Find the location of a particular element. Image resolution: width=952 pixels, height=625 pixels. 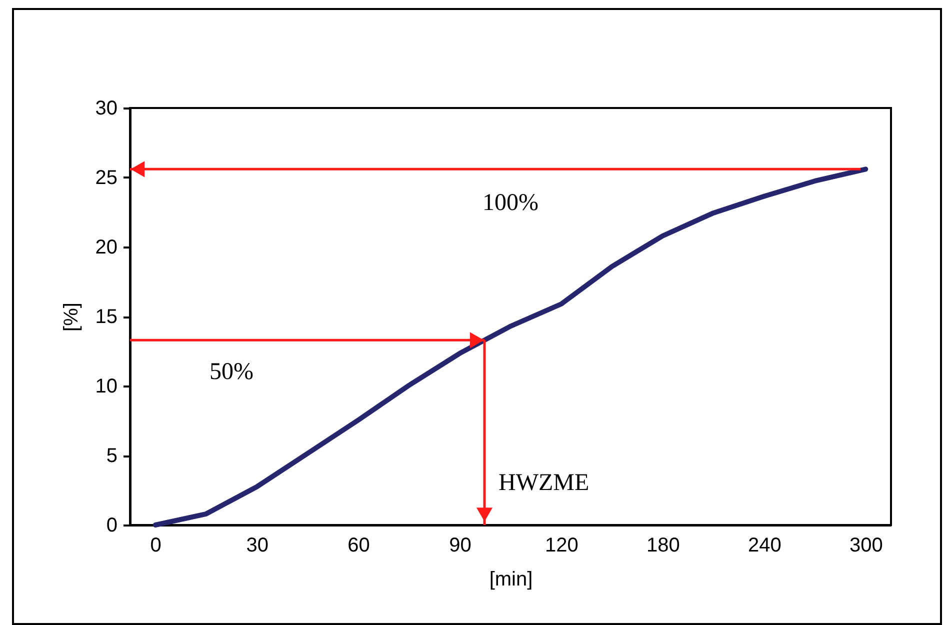

x-tick-label: 300 is located at coordinates (866, 545).